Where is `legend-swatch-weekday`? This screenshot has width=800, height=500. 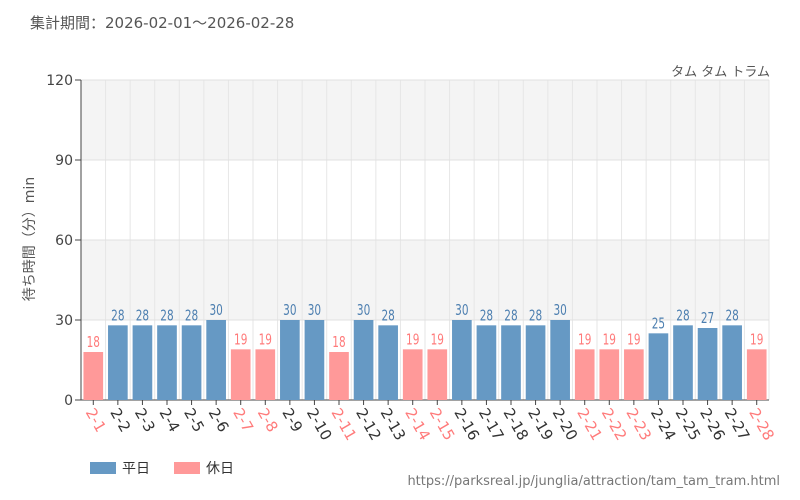
legend-swatch-weekday is located at coordinates (103, 468).